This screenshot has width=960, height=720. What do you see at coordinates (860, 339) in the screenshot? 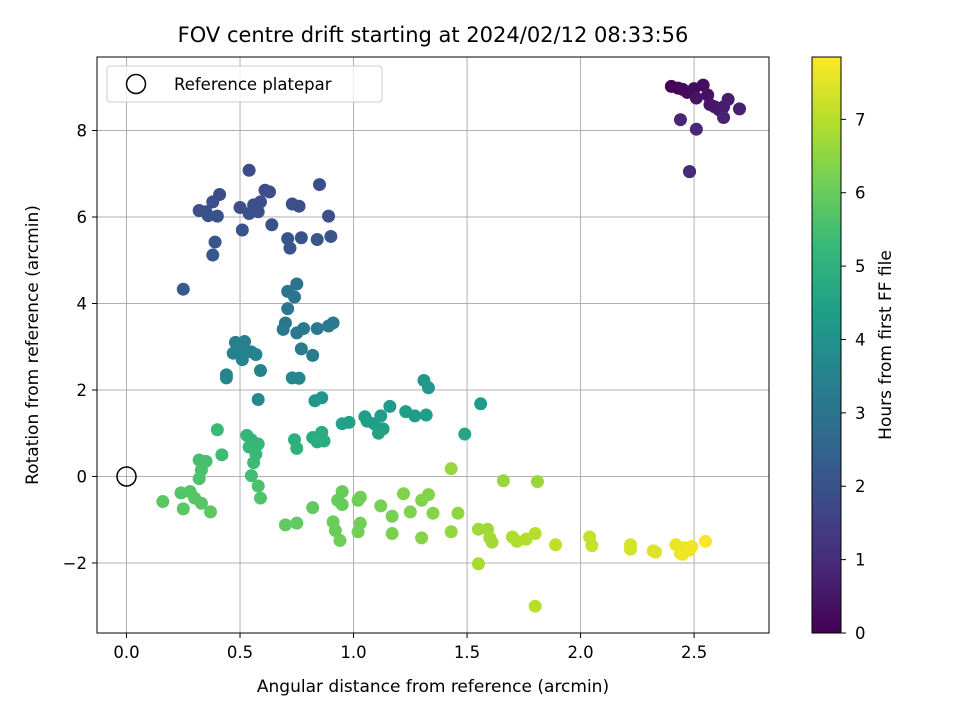
I see `colorbar-tick-label: 4` at bounding box center [860, 339].